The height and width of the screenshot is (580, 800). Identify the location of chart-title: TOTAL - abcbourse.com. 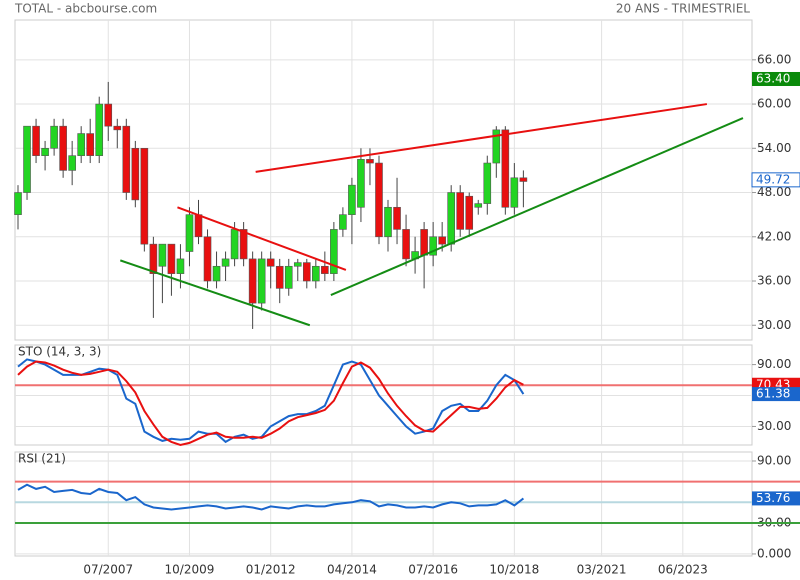
(85, 9).